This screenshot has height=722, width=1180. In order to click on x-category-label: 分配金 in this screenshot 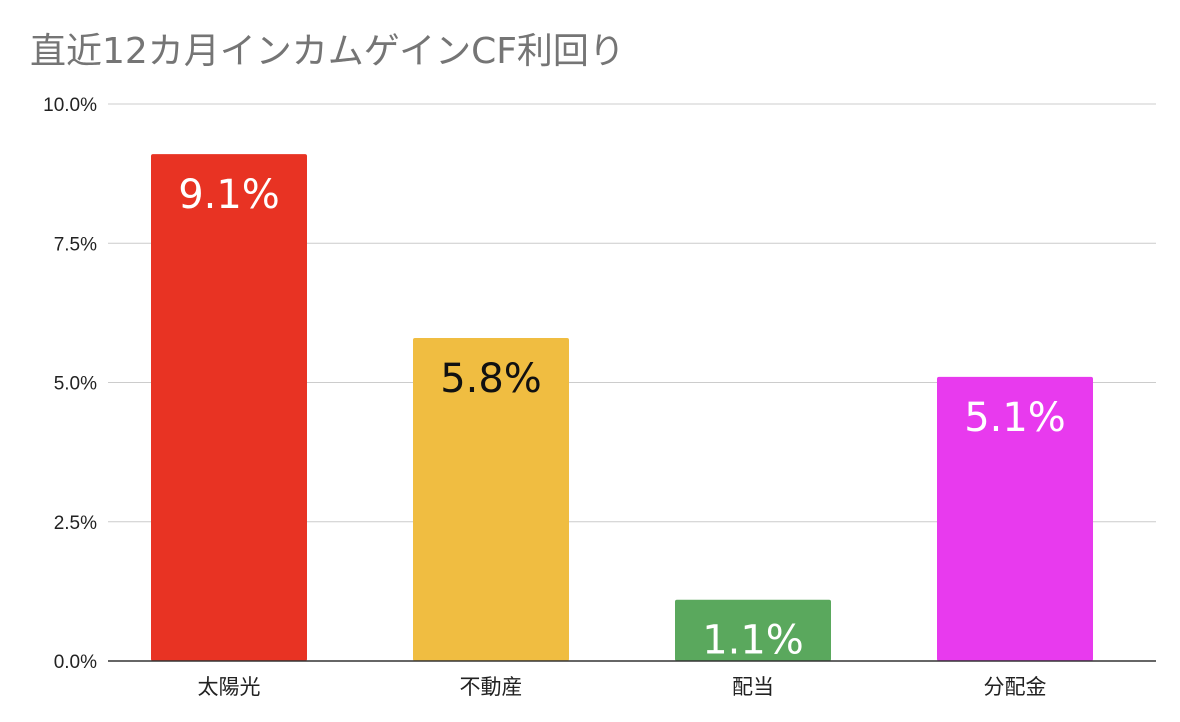, I will do `click(1015, 687)`.